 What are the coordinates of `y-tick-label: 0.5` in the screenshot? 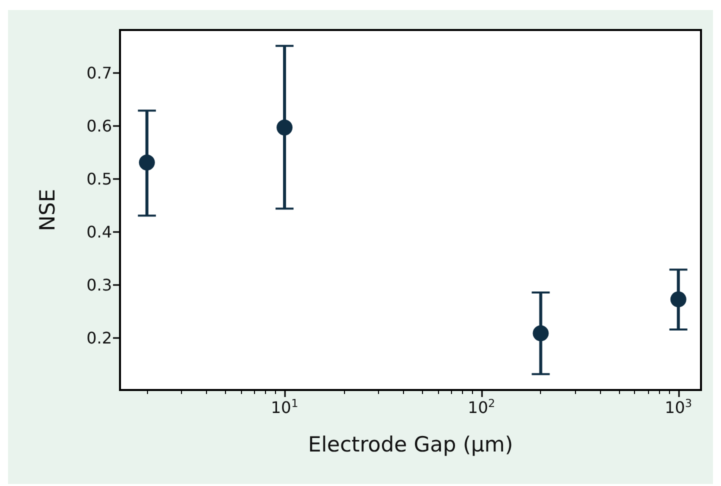 It's located at (99, 178).